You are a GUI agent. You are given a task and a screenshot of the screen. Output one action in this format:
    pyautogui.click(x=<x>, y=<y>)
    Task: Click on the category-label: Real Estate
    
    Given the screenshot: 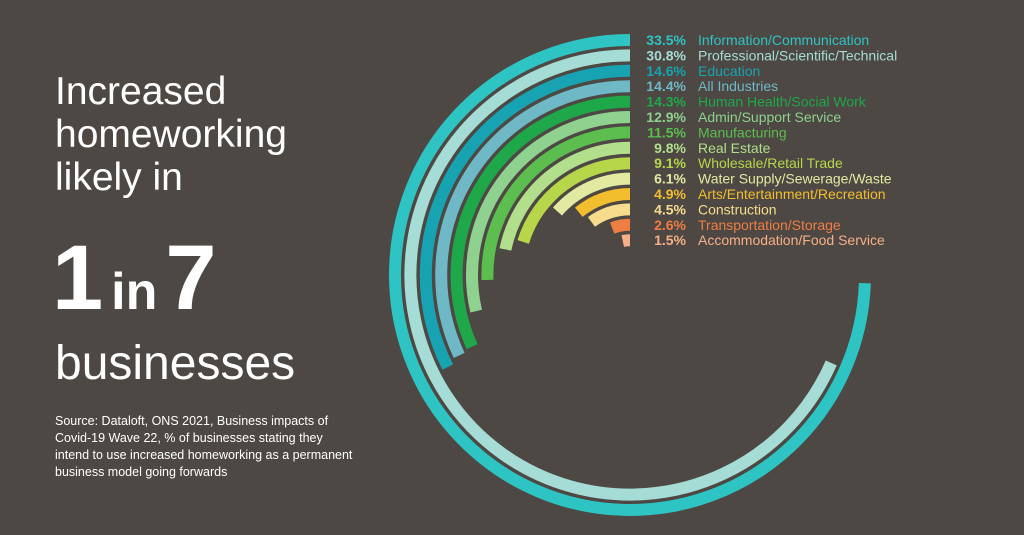 What is the action you would take?
    pyautogui.click(x=734, y=148)
    